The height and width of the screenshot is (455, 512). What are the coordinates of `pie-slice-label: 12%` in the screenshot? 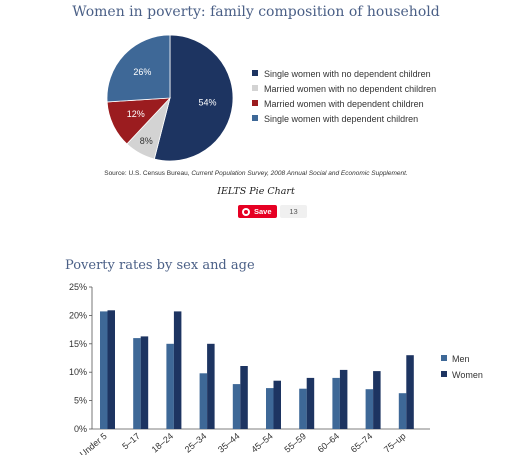 It's located at (136, 114).